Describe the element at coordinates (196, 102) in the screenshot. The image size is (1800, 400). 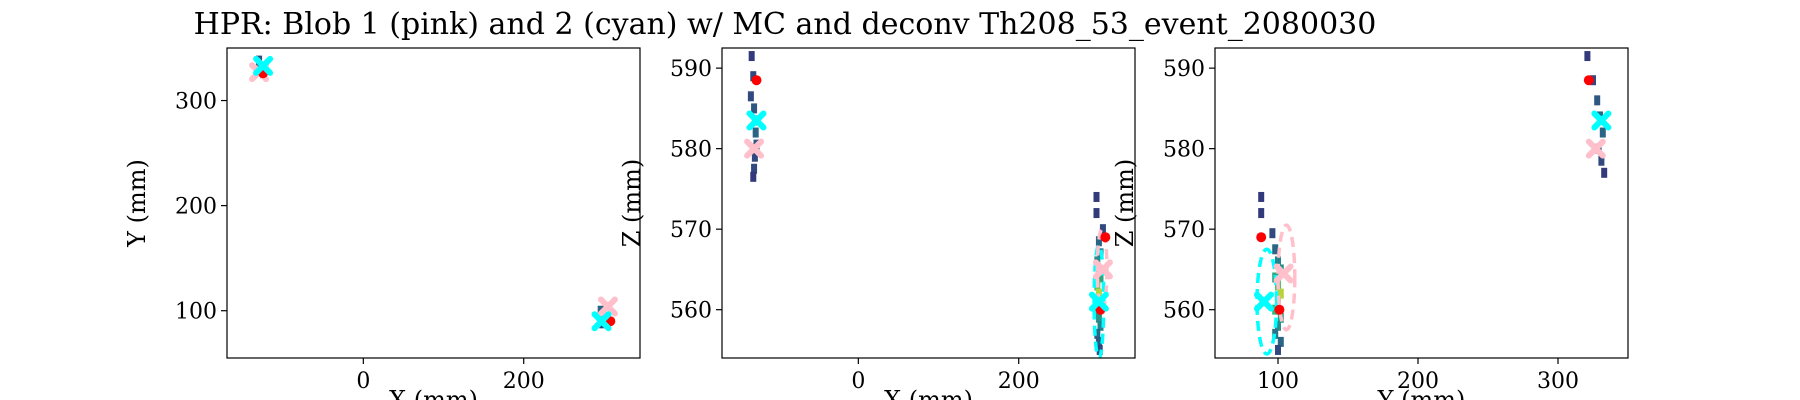
I see `y-tick-label: 300` at that location.